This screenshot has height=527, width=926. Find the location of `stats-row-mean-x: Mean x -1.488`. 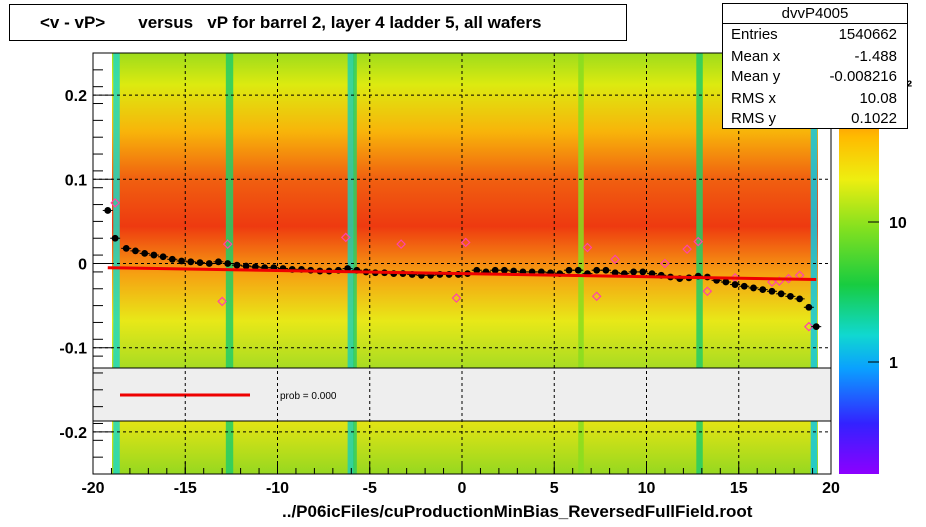

stats-row-mean-x: Mean x -1.488 is located at coordinates (814, 58).